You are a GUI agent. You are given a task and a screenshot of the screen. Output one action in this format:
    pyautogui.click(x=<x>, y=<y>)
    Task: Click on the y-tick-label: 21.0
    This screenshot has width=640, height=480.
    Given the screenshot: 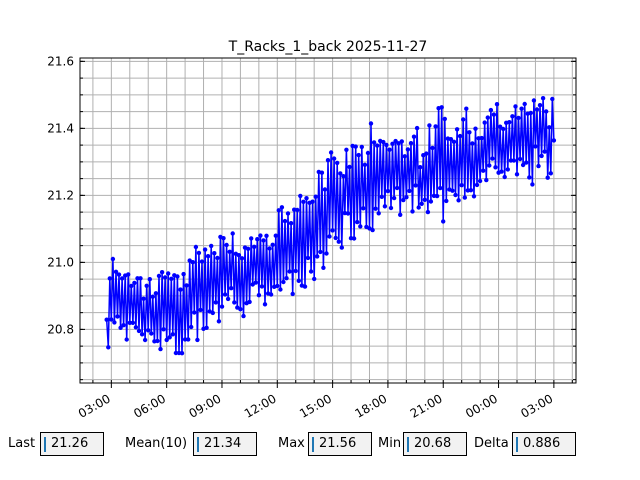 What is the action you would take?
    pyautogui.click(x=60, y=262)
    